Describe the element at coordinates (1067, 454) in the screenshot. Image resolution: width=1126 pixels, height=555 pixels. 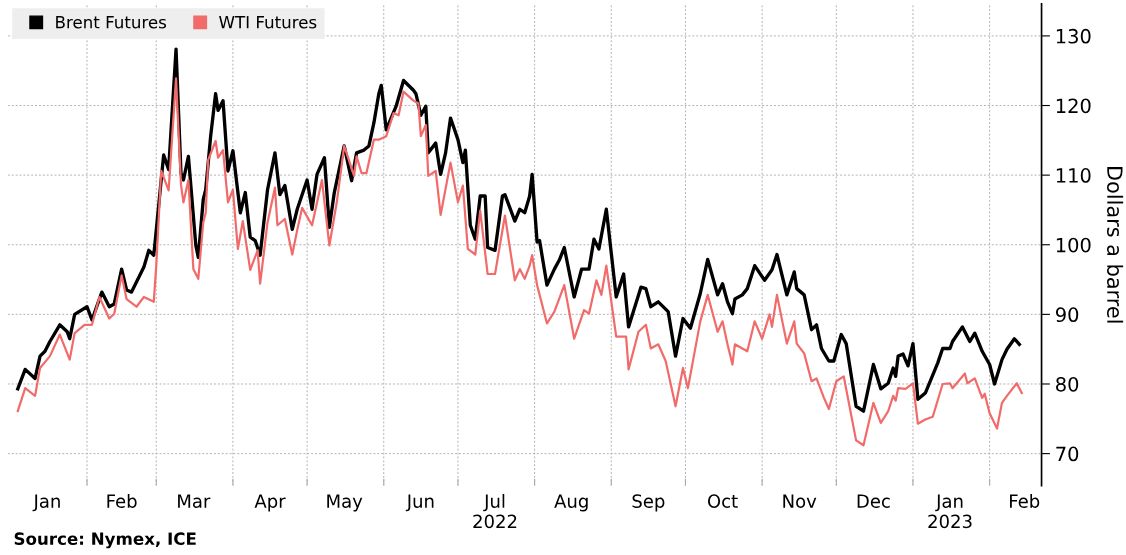
I see `y-tick-label: 70` at that location.